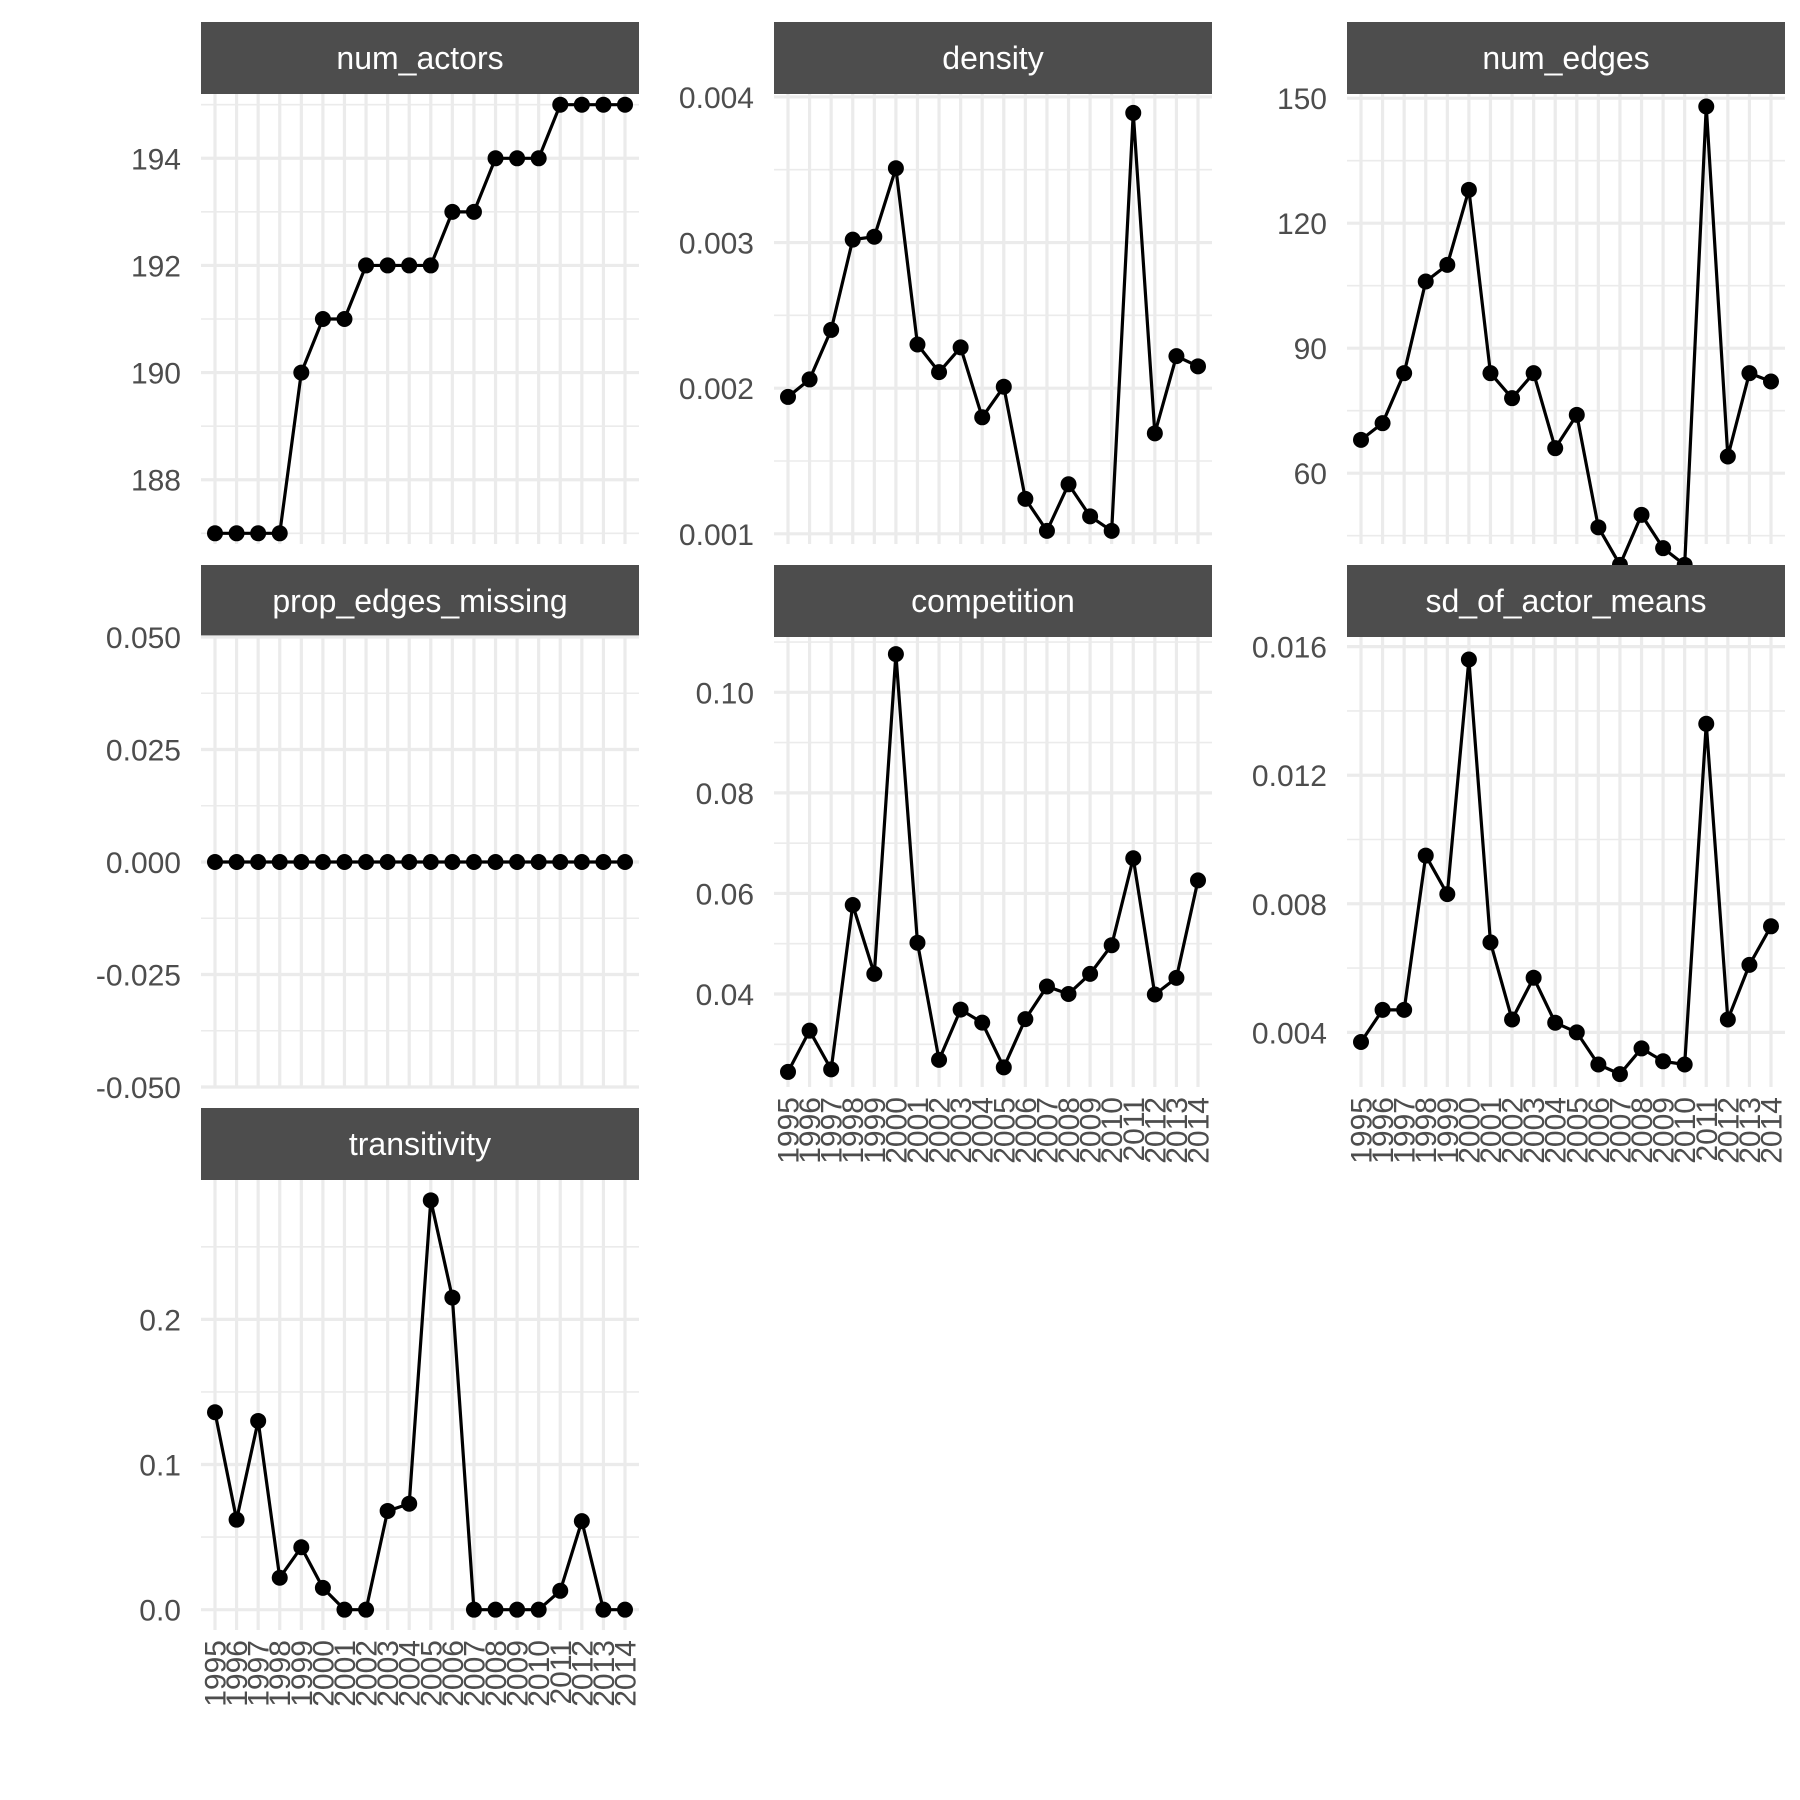  What do you see at coordinates (138, 1088) in the screenshot?
I see `y-tick-label: -0.050` at bounding box center [138, 1088].